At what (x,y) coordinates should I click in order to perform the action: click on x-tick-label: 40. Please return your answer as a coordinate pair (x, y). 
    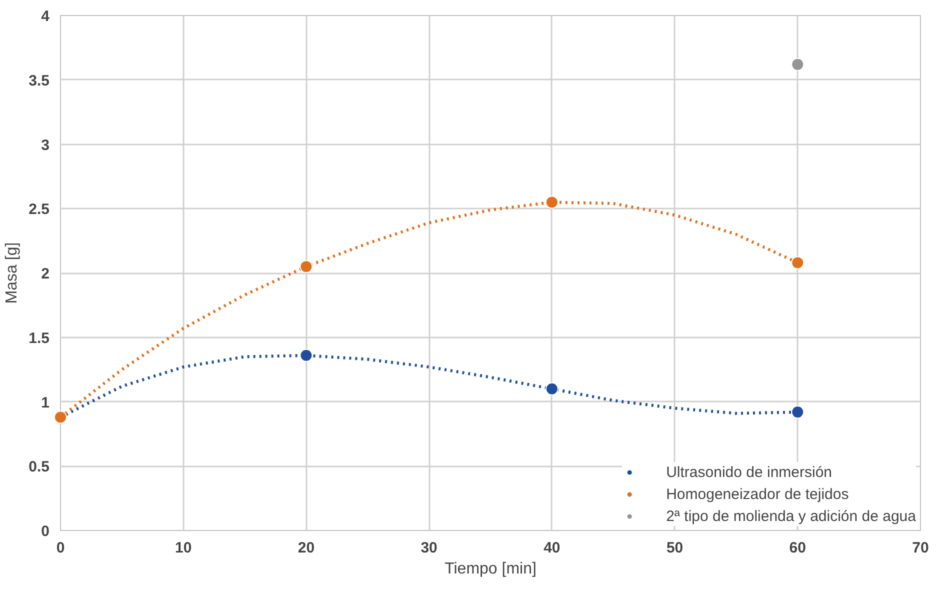
    Looking at the image, I should click on (552, 548).